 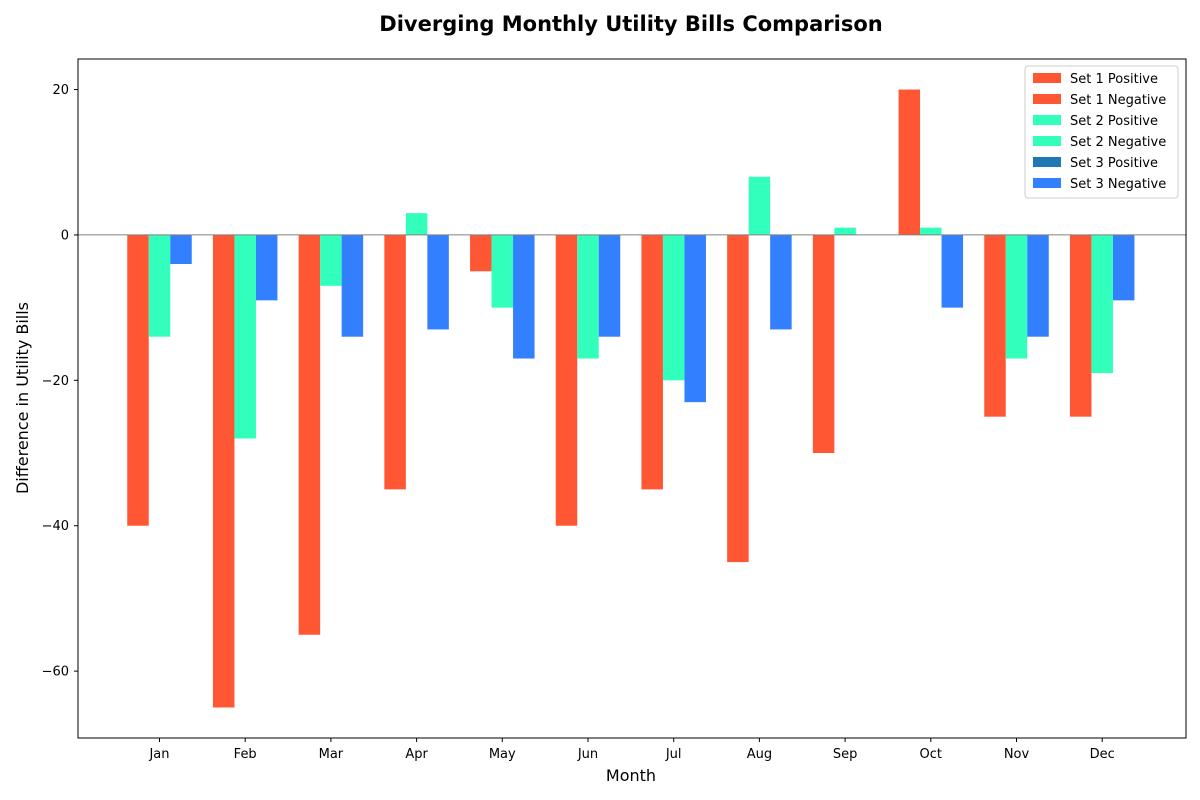 What do you see at coordinates (931, 231) in the screenshot?
I see `bar-set2-oct` at bounding box center [931, 231].